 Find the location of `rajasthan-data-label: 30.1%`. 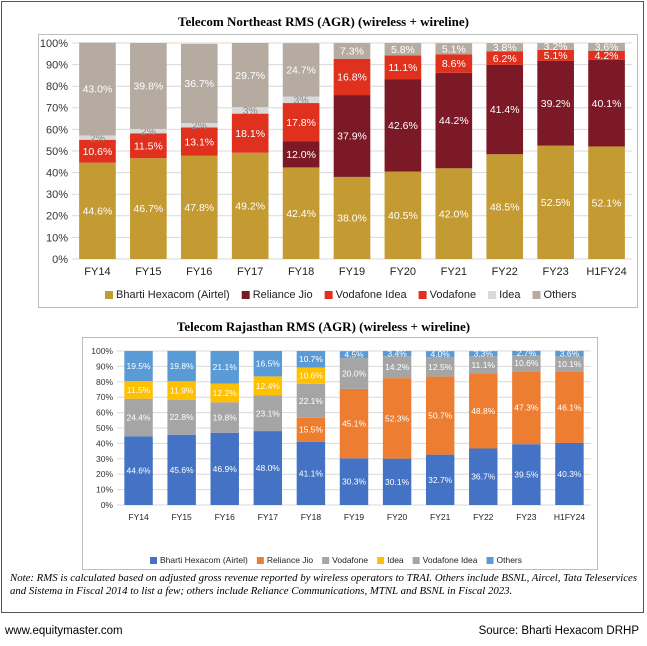

rajasthan-data-label: 30.1% is located at coordinates (397, 482).